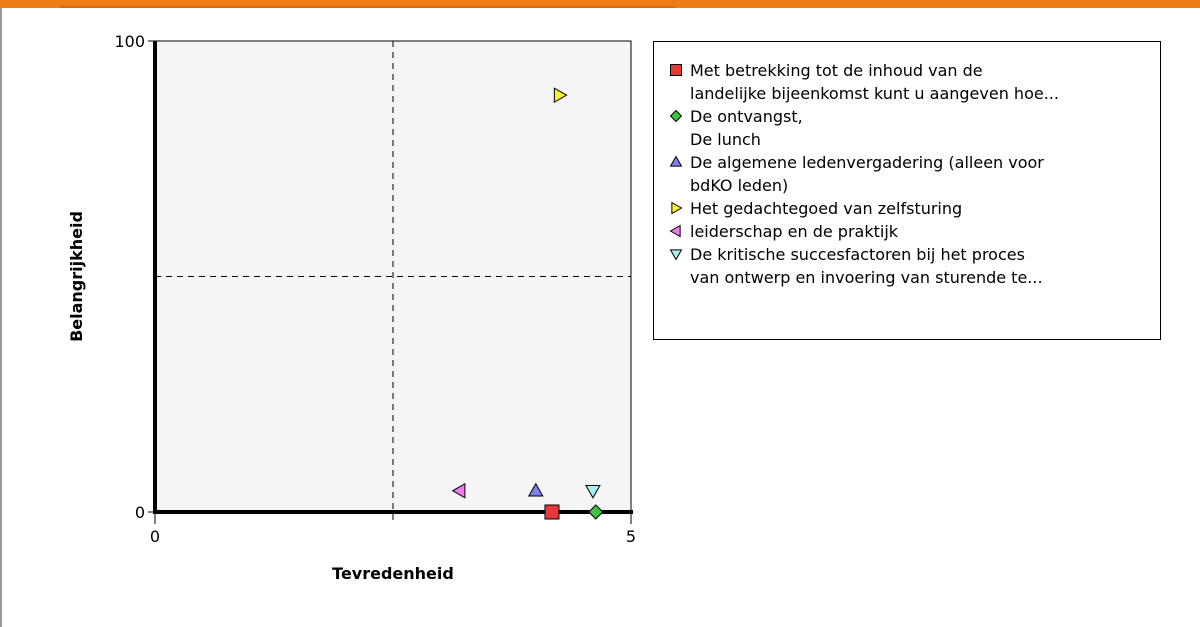 Image resolution: width=1200 pixels, height=627 pixels. What do you see at coordinates (596, 512) in the screenshot?
I see `data-point-1-diamond` at bounding box center [596, 512].